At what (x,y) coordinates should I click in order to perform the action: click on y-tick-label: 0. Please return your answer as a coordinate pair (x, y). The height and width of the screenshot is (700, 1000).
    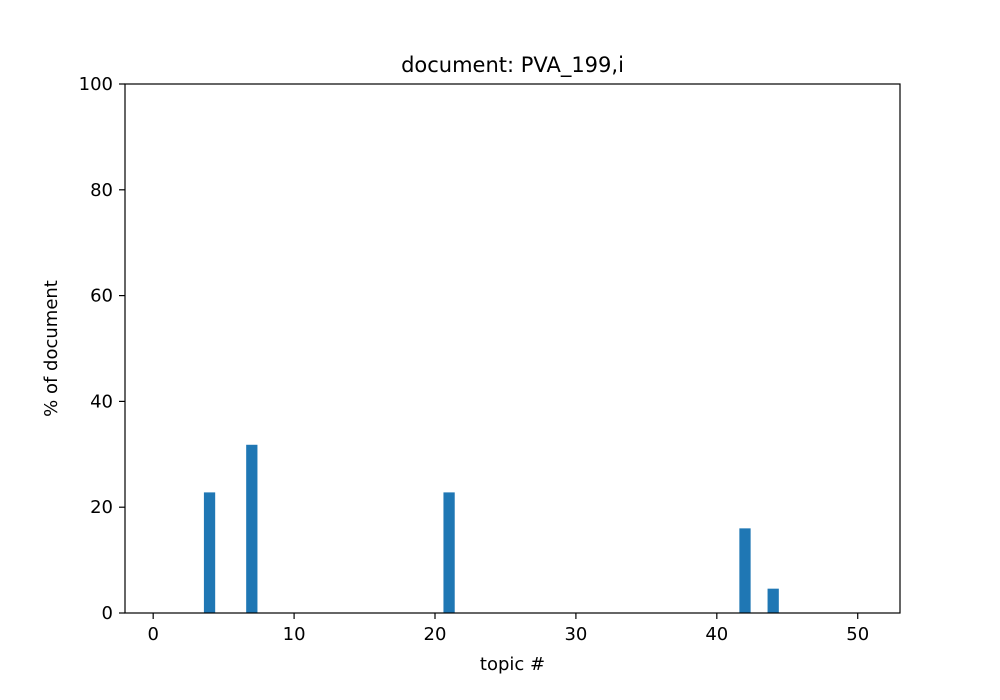
    Looking at the image, I should click on (107, 613).